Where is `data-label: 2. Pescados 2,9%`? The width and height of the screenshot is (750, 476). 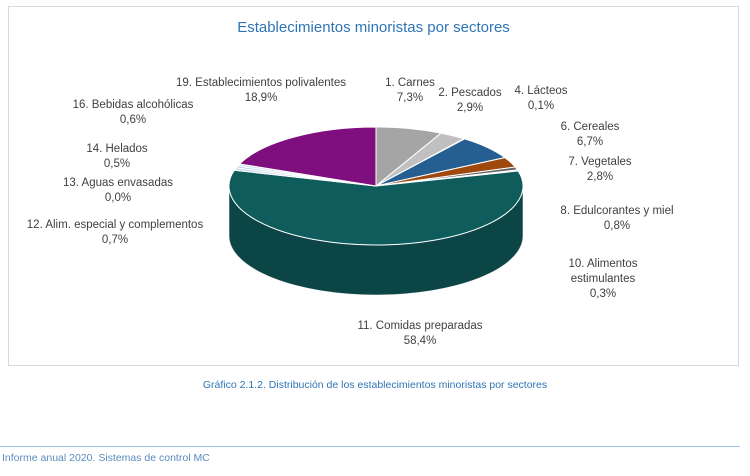 data-label: 2. Pescados 2,9% is located at coordinates (469, 101).